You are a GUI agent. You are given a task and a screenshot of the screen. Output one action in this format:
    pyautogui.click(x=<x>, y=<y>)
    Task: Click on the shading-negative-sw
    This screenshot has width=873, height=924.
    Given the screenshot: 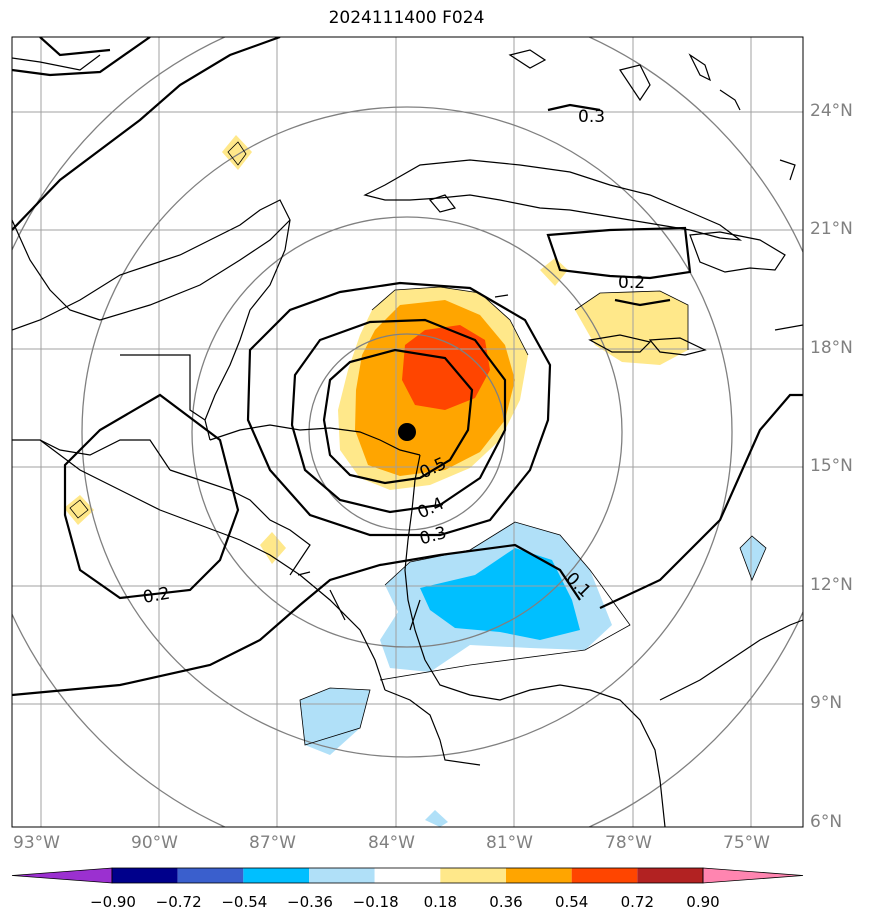 What is the action you would take?
    pyautogui.click(x=335, y=721)
    